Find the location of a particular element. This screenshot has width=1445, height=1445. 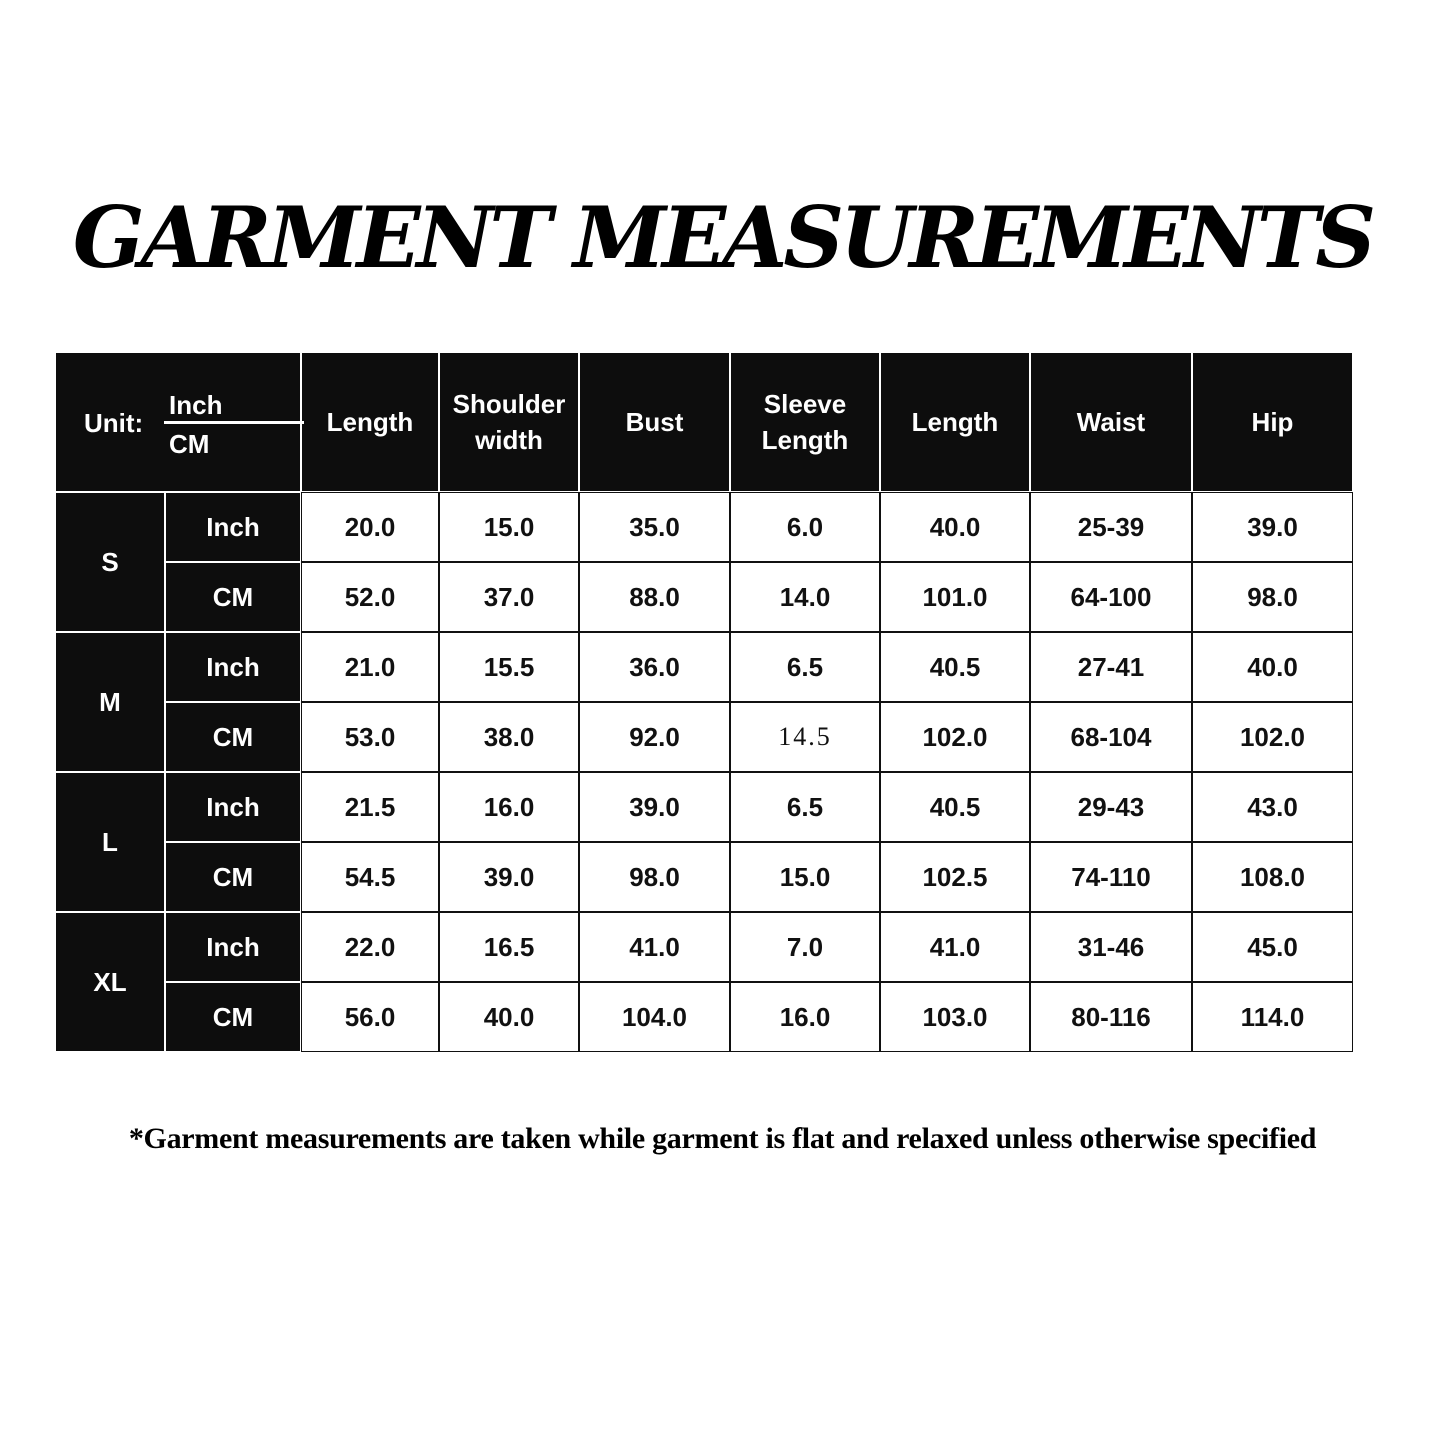

unit-label: Unit: is located at coordinates (114, 423).